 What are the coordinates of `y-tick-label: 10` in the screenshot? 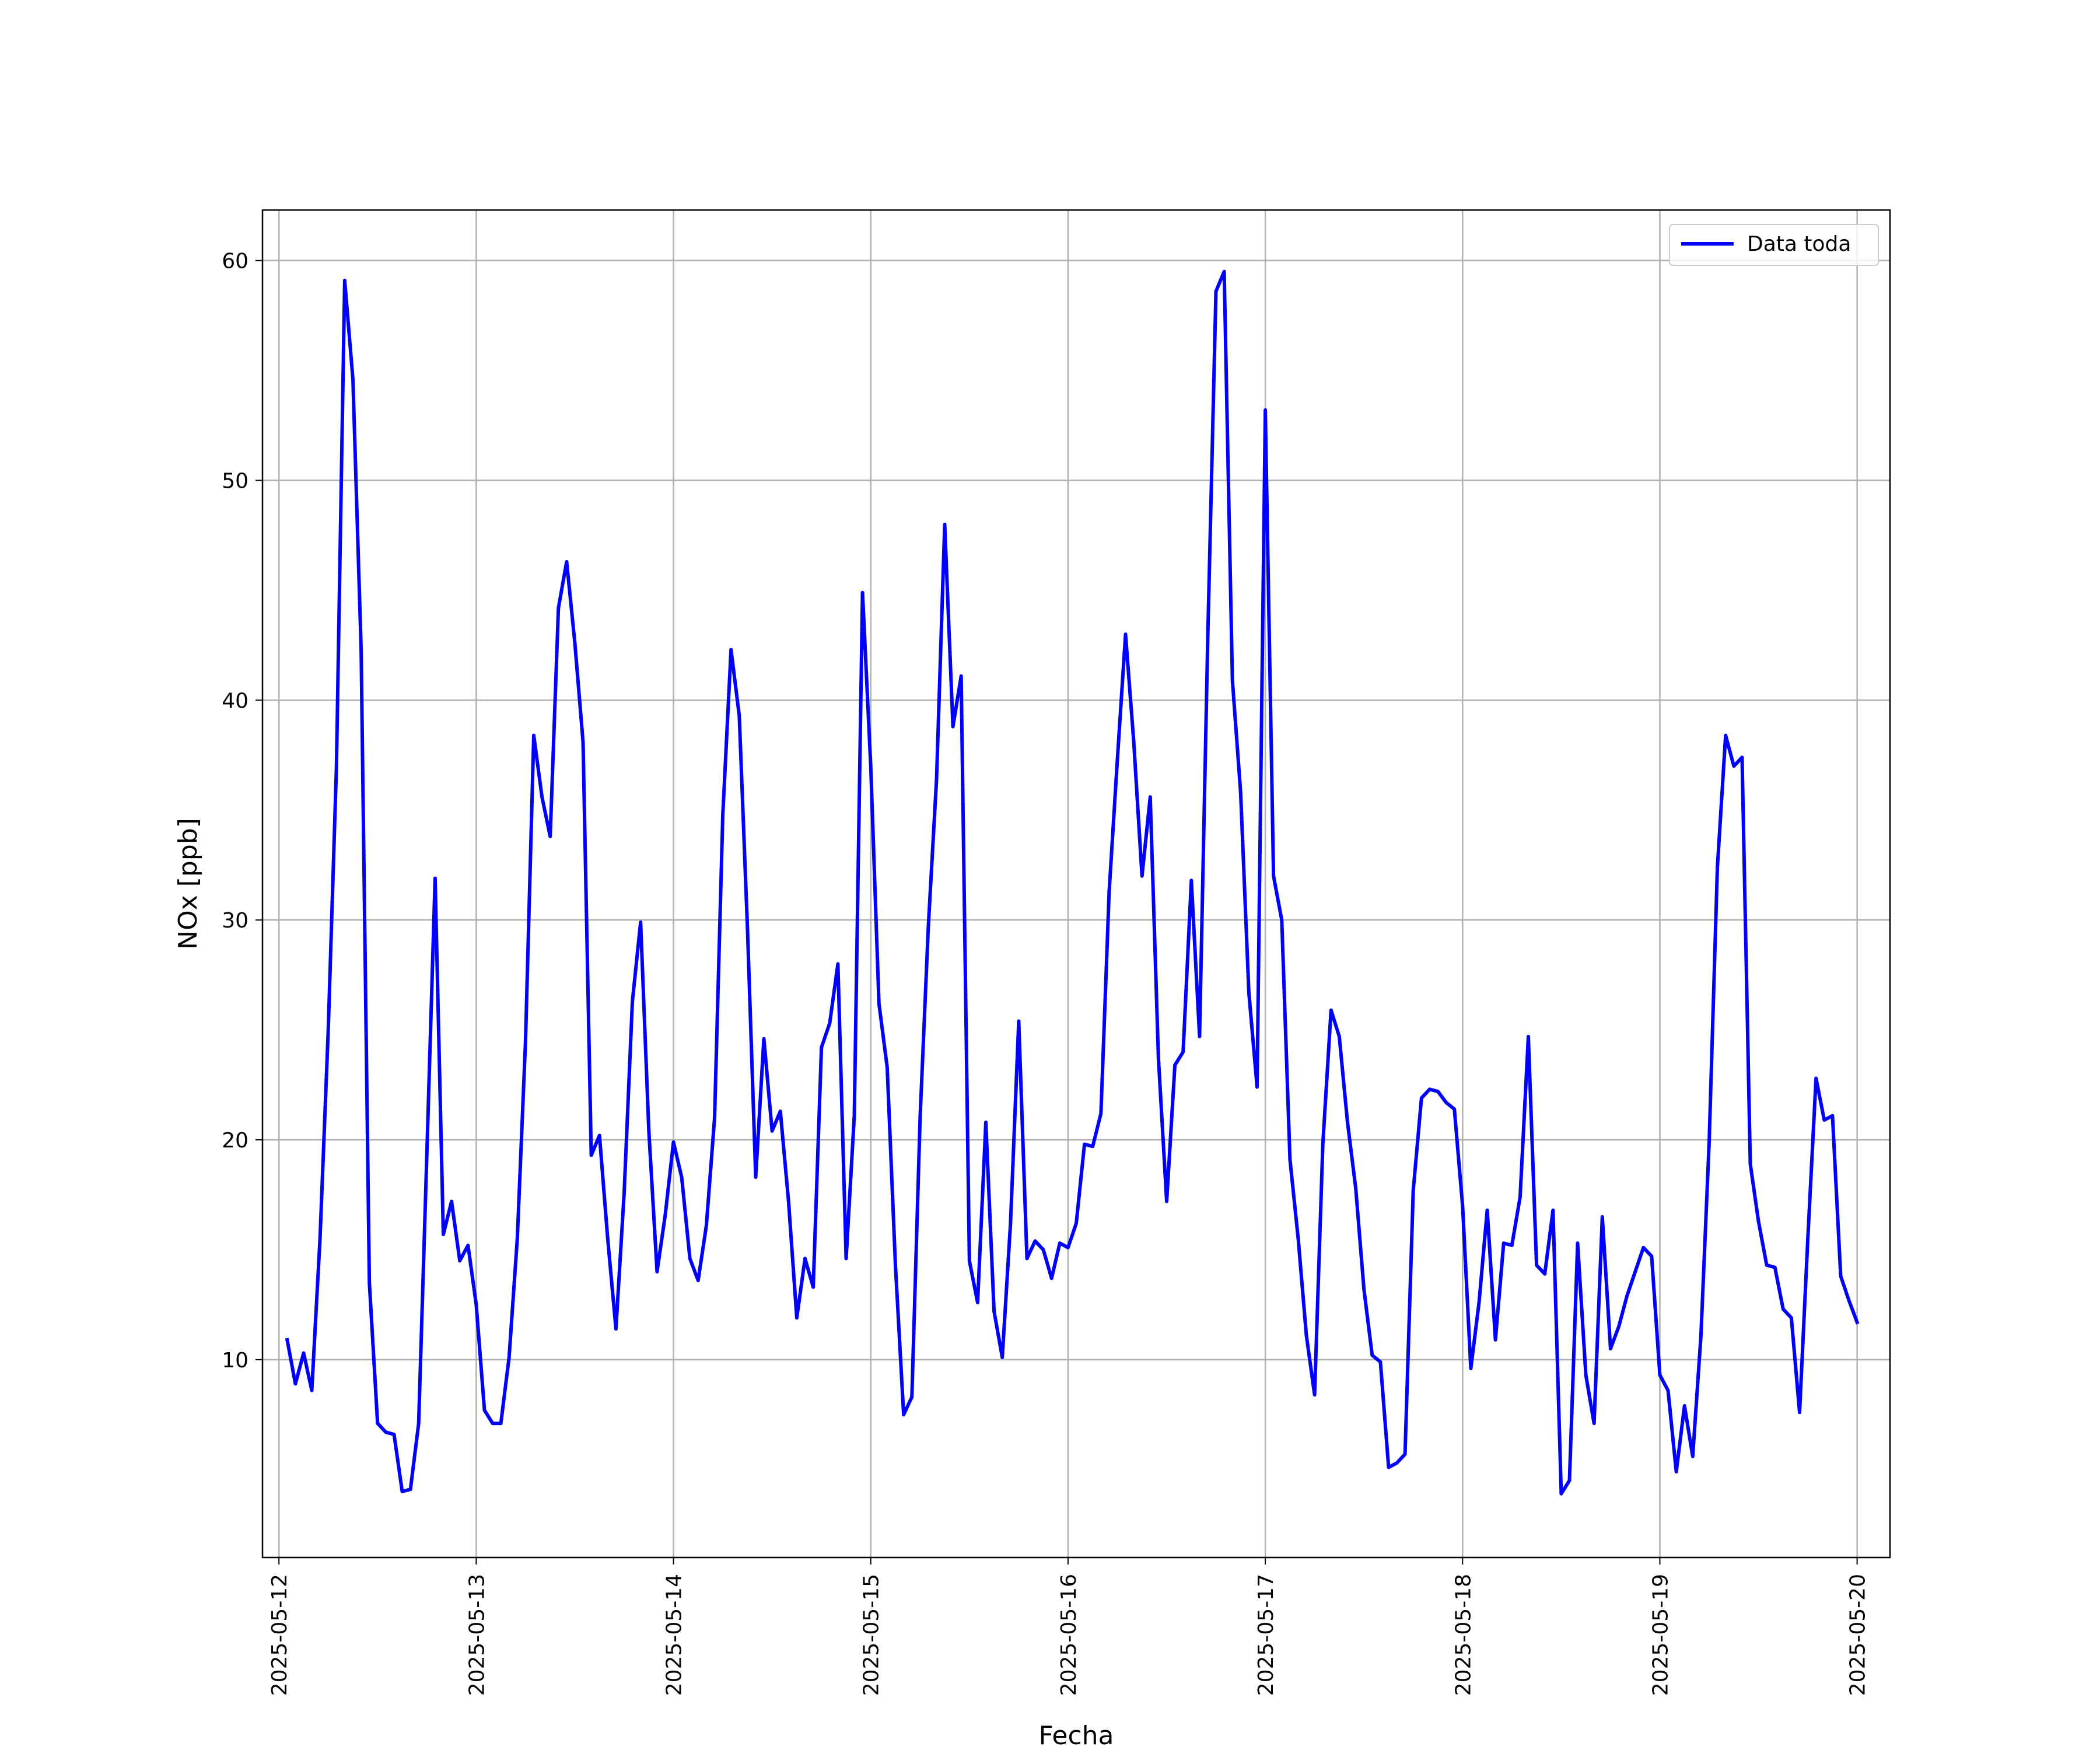 It's located at (235, 1361).